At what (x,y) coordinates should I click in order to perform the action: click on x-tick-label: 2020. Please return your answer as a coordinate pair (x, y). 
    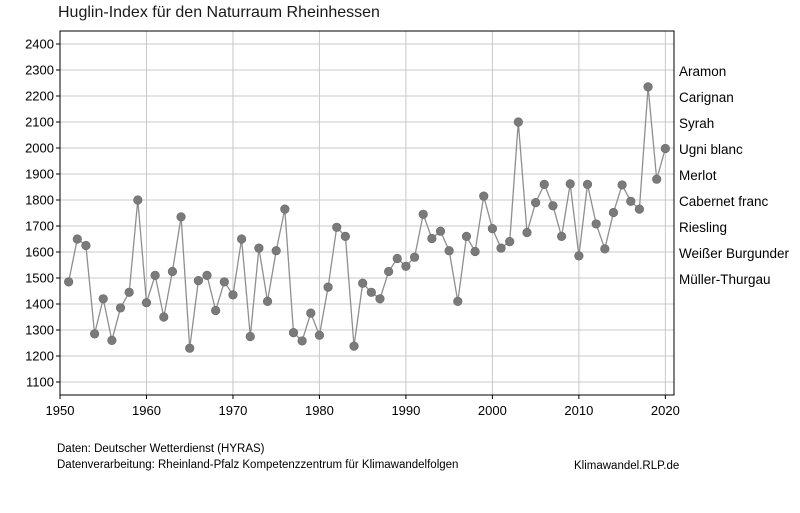
    Looking at the image, I should click on (665, 410).